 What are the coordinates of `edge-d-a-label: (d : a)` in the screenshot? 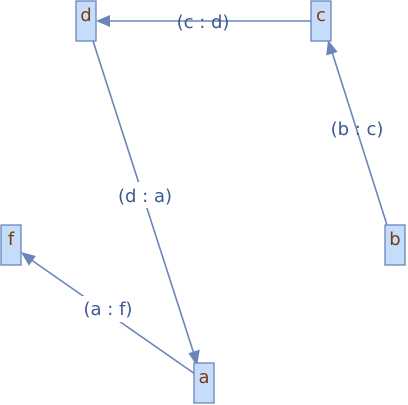 It's located at (145, 196).